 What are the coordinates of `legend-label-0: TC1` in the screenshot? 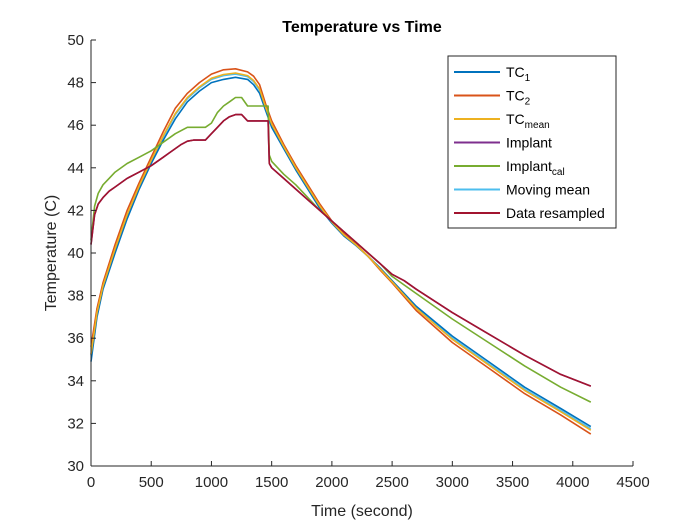 It's located at (518, 74).